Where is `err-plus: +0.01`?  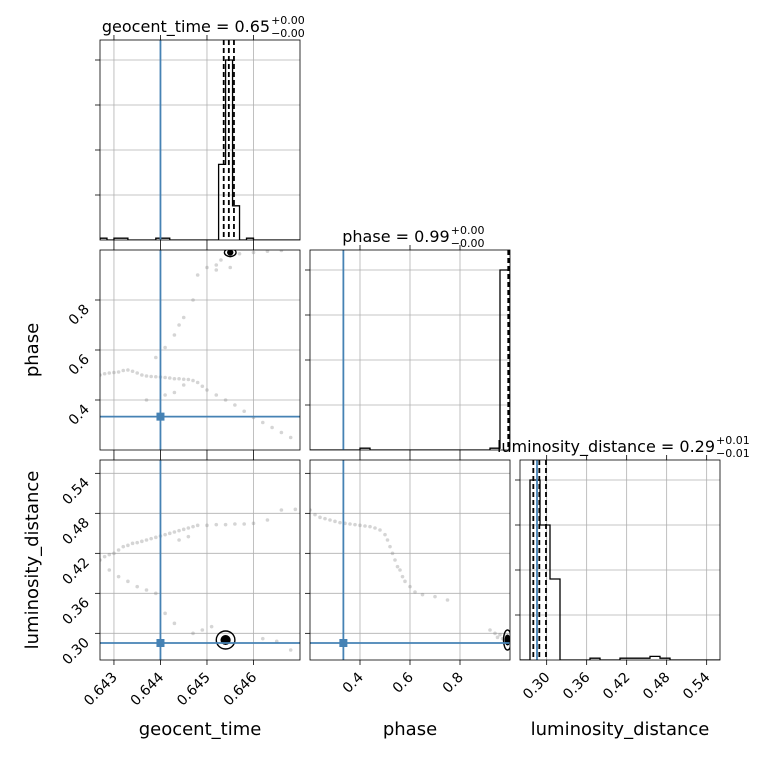
err-plus: +0.01 is located at coordinates (733, 440).